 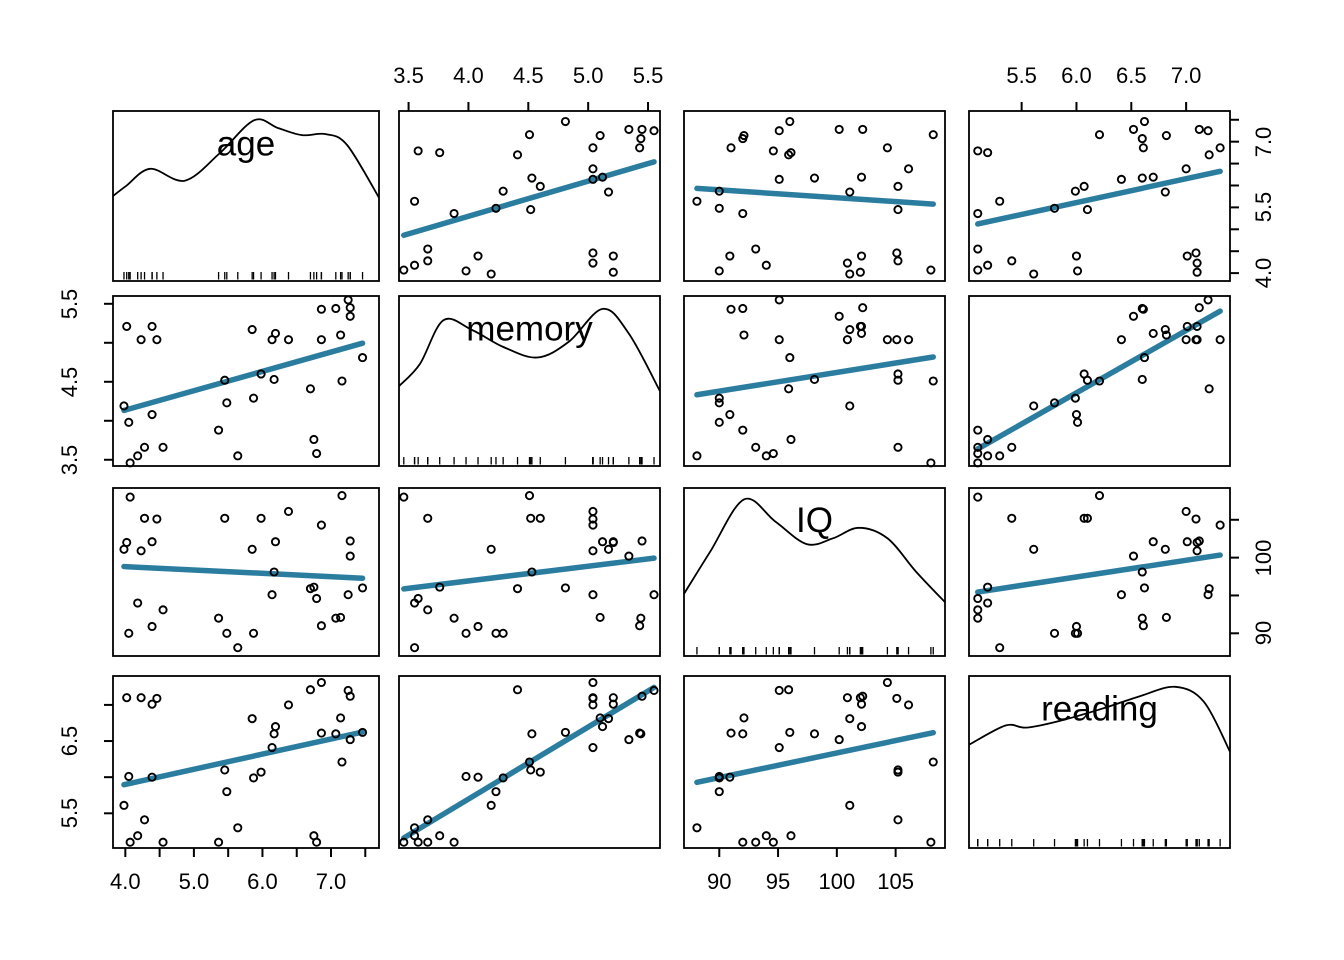 I want to click on density-curve-age, so click(x=246, y=158).